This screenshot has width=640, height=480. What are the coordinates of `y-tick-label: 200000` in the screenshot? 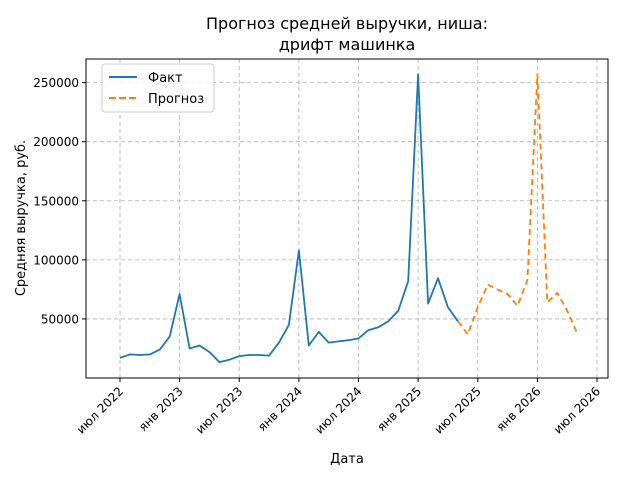 It's located at (56, 142).